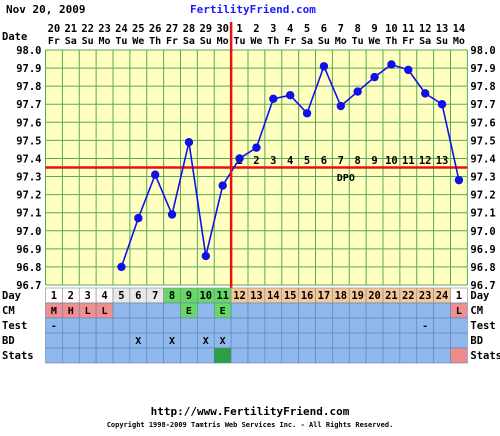  Describe the element at coordinates (459, 41) in the screenshot. I see `weekday-tick-label: Mo` at that location.